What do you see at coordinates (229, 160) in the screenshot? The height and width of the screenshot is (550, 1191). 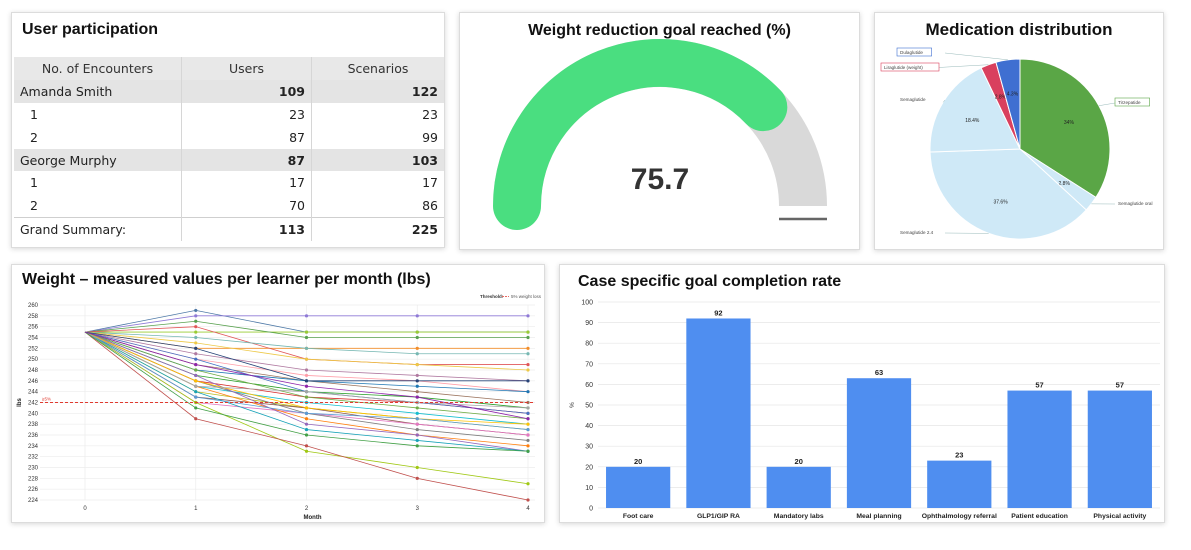 I see `table-row: George Murphy 87 103` at bounding box center [229, 160].